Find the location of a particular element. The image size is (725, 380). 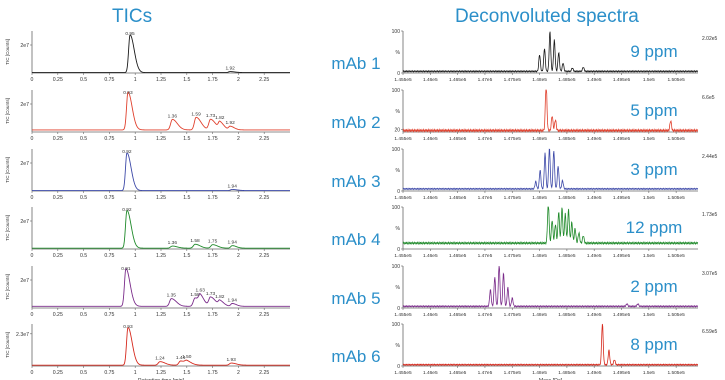

peak-label: 1.58 is located at coordinates (195, 241).